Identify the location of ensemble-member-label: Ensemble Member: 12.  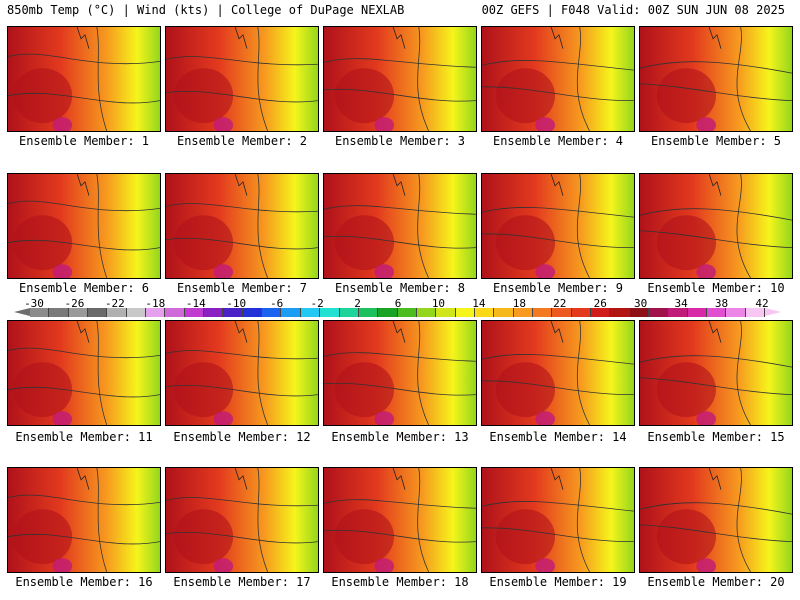
(242, 437).